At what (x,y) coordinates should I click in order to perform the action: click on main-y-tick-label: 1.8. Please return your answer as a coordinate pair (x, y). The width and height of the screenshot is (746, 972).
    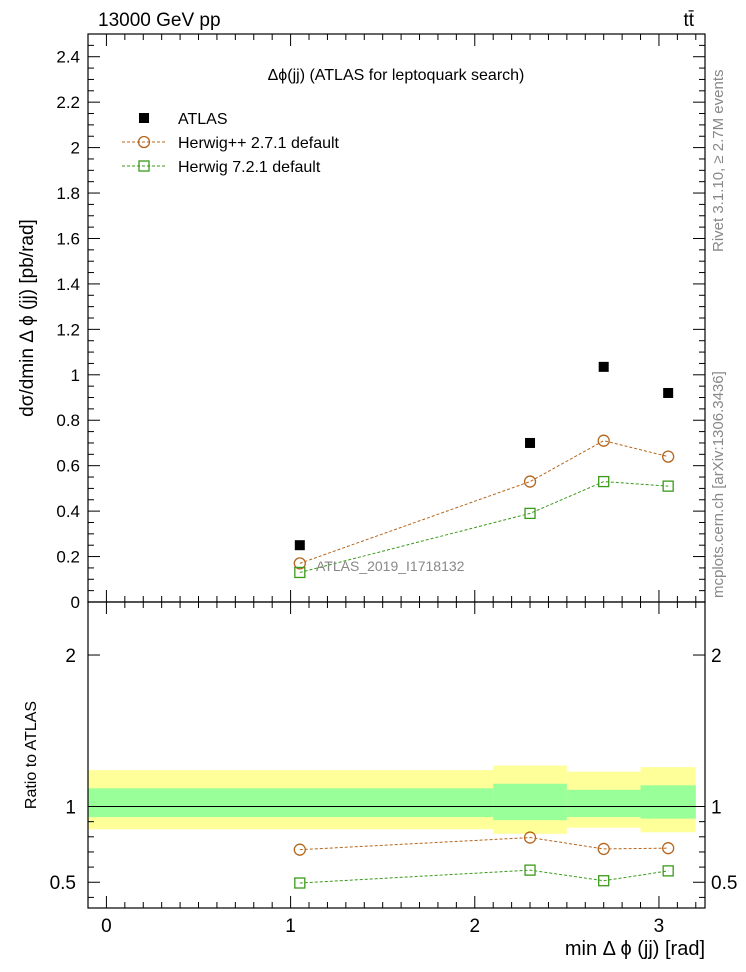
    Looking at the image, I should click on (68, 193).